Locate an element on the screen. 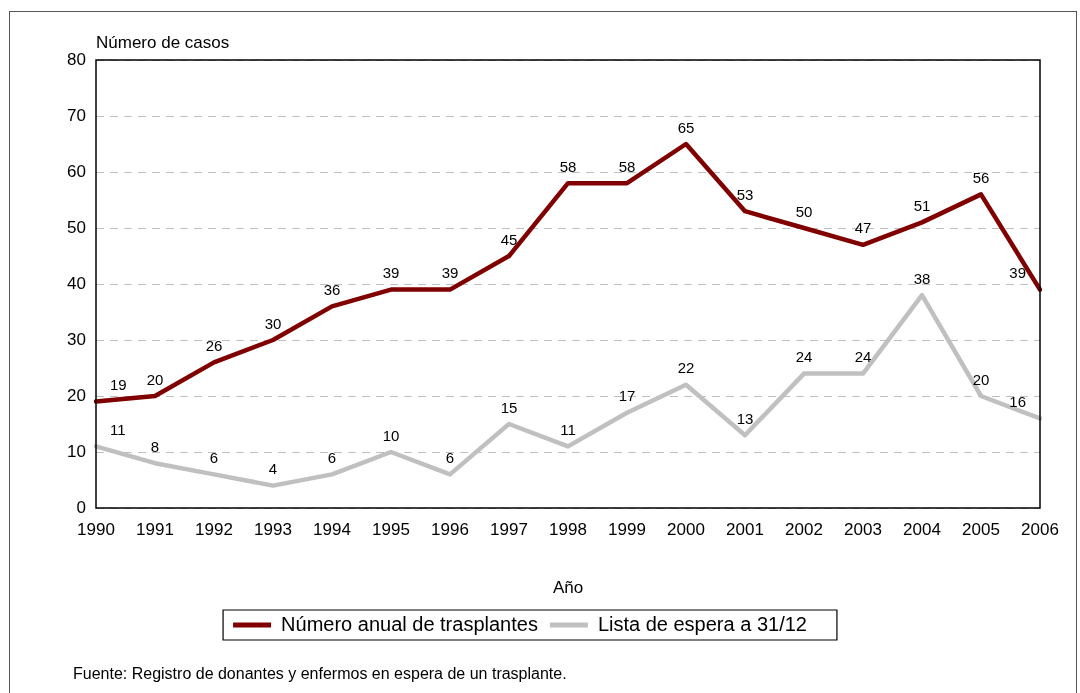 This screenshot has height=693, width=1080. data-label: 53 is located at coordinates (745, 194).